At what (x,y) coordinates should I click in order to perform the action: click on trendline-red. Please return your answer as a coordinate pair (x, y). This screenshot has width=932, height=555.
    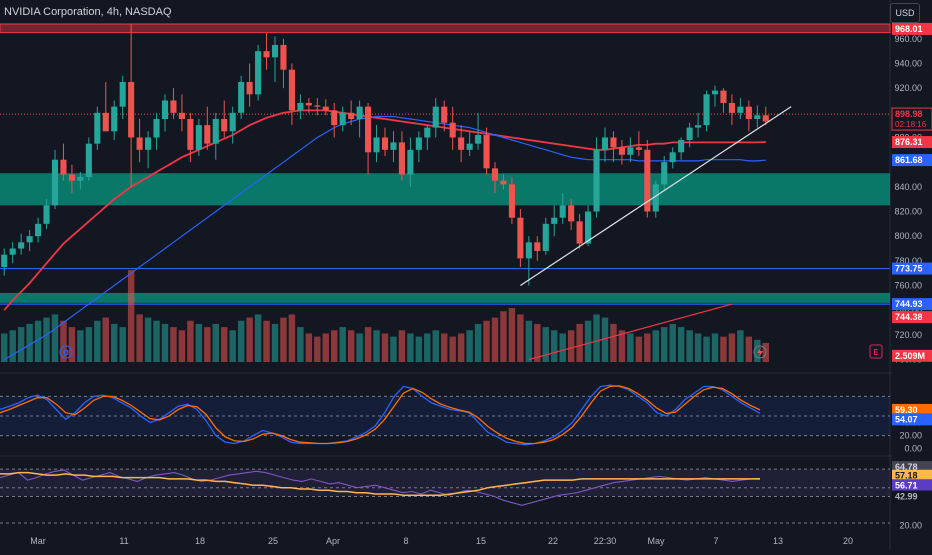
    Looking at the image, I should click on (630, 332).